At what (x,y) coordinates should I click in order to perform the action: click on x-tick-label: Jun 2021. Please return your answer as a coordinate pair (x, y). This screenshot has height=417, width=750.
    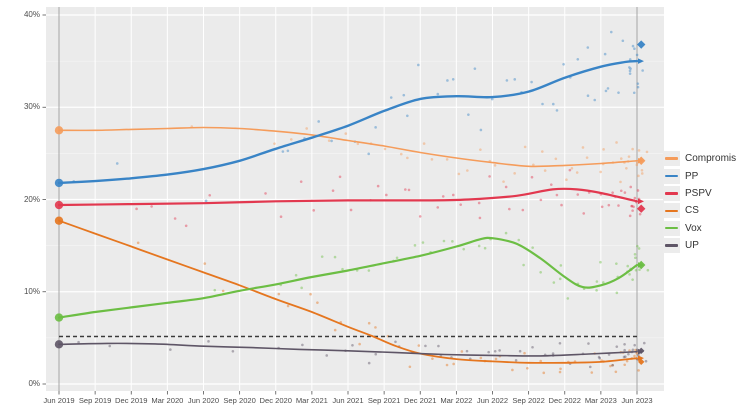
    Looking at the image, I should click on (348, 400).